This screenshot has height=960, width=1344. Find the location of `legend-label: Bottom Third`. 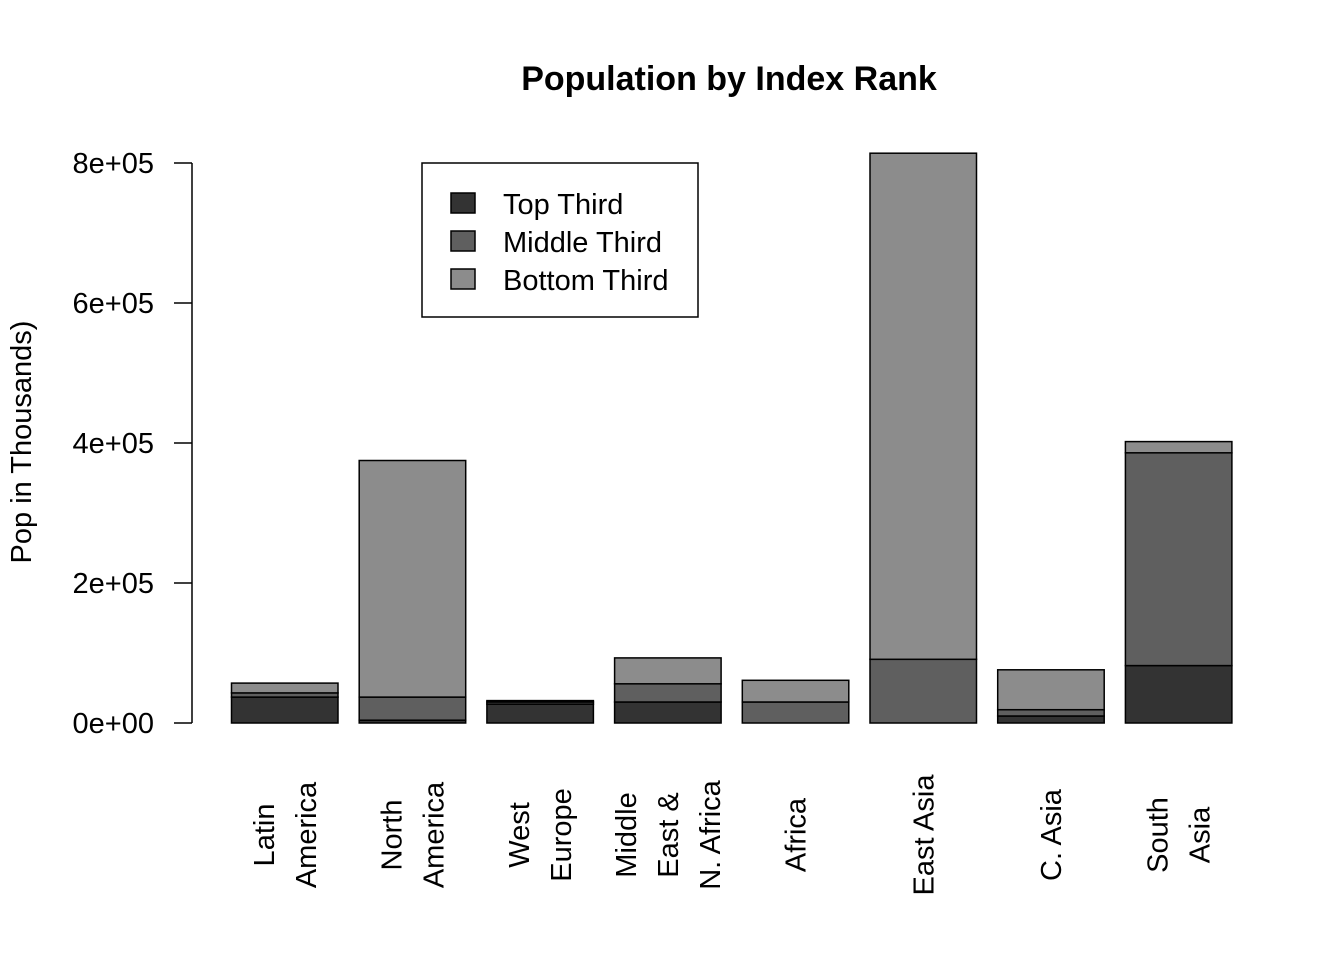

legend-label: Bottom Third is located at coordinates (585, 281).